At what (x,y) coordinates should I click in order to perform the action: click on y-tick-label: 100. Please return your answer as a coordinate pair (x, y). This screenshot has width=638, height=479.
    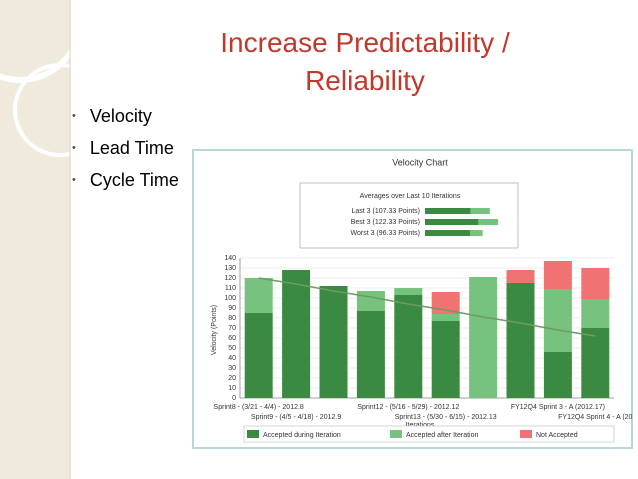
    Looking at the image, I should click on (230, 298).